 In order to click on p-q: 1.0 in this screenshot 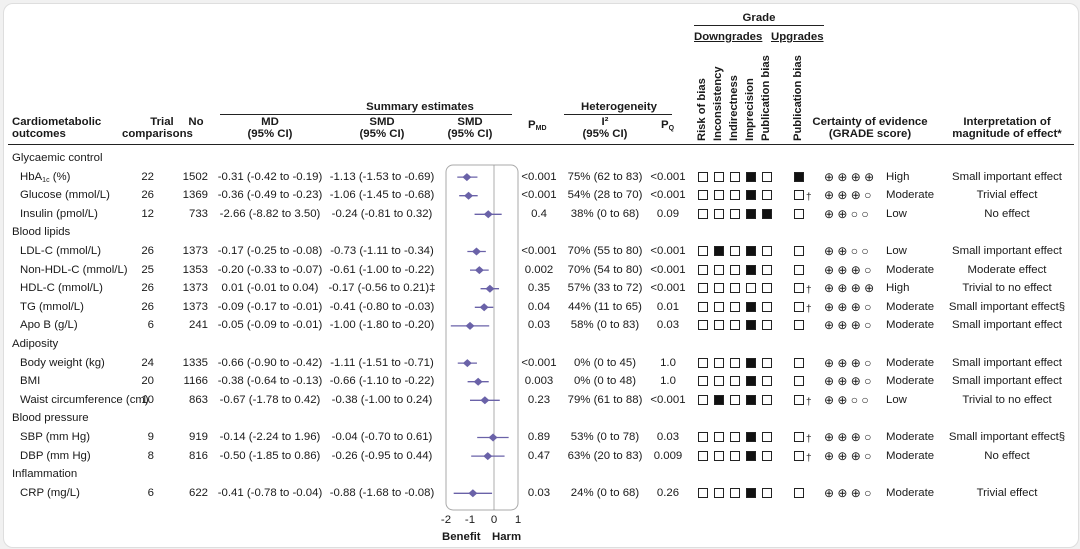, I will do `click(668, 362)`.